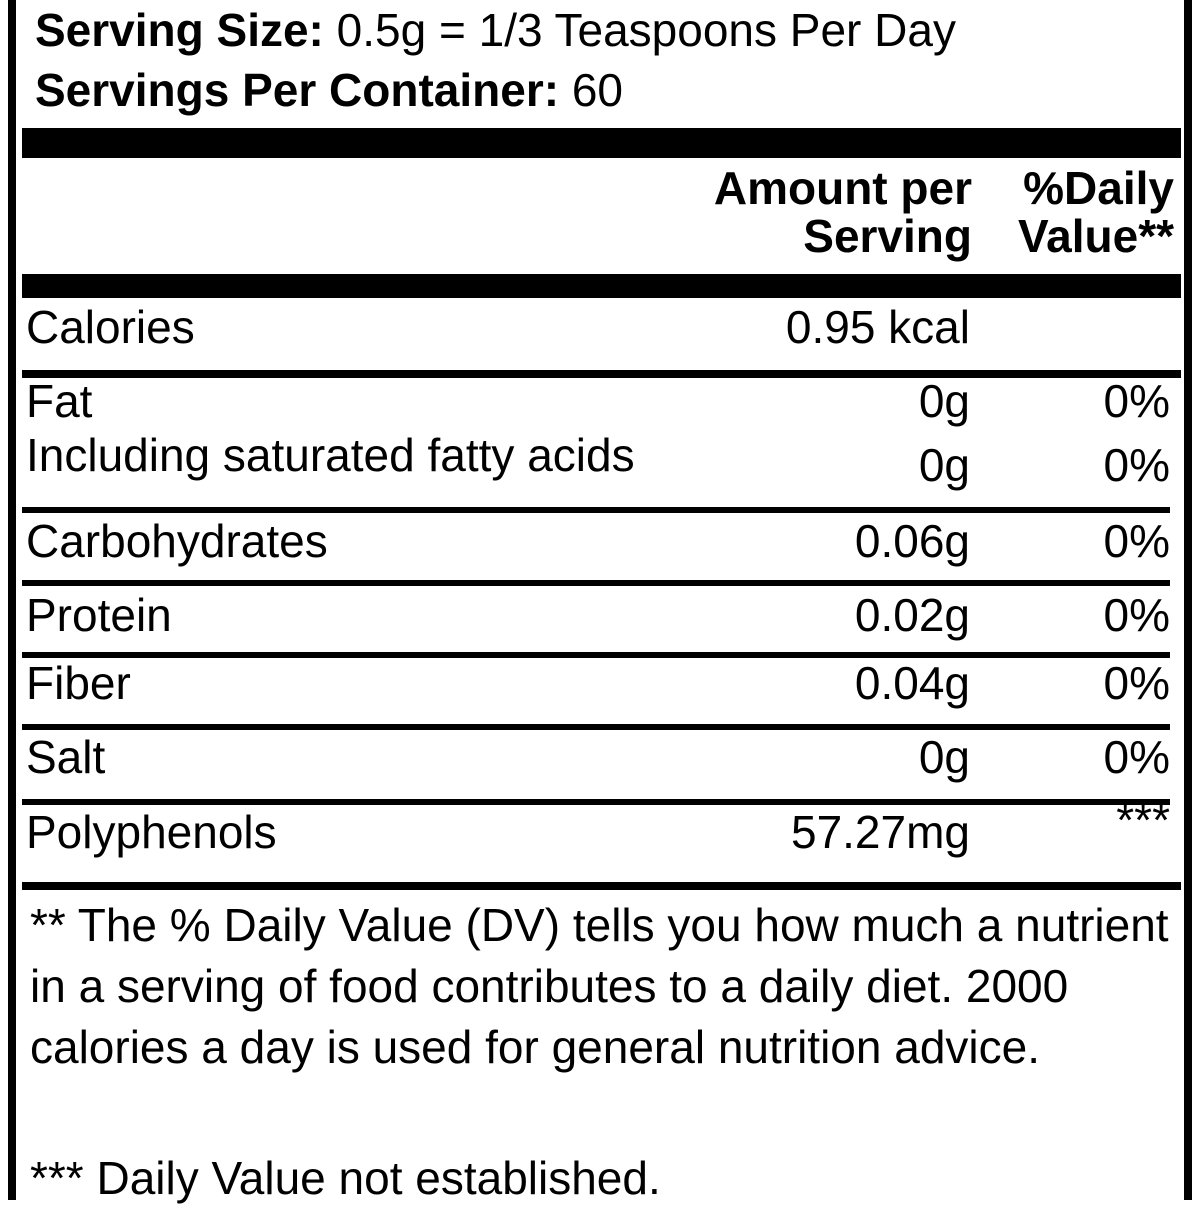  Describe the element at coordinates (59, 401) in the screenshot. I see `nutrient-name: Fat` at that location.